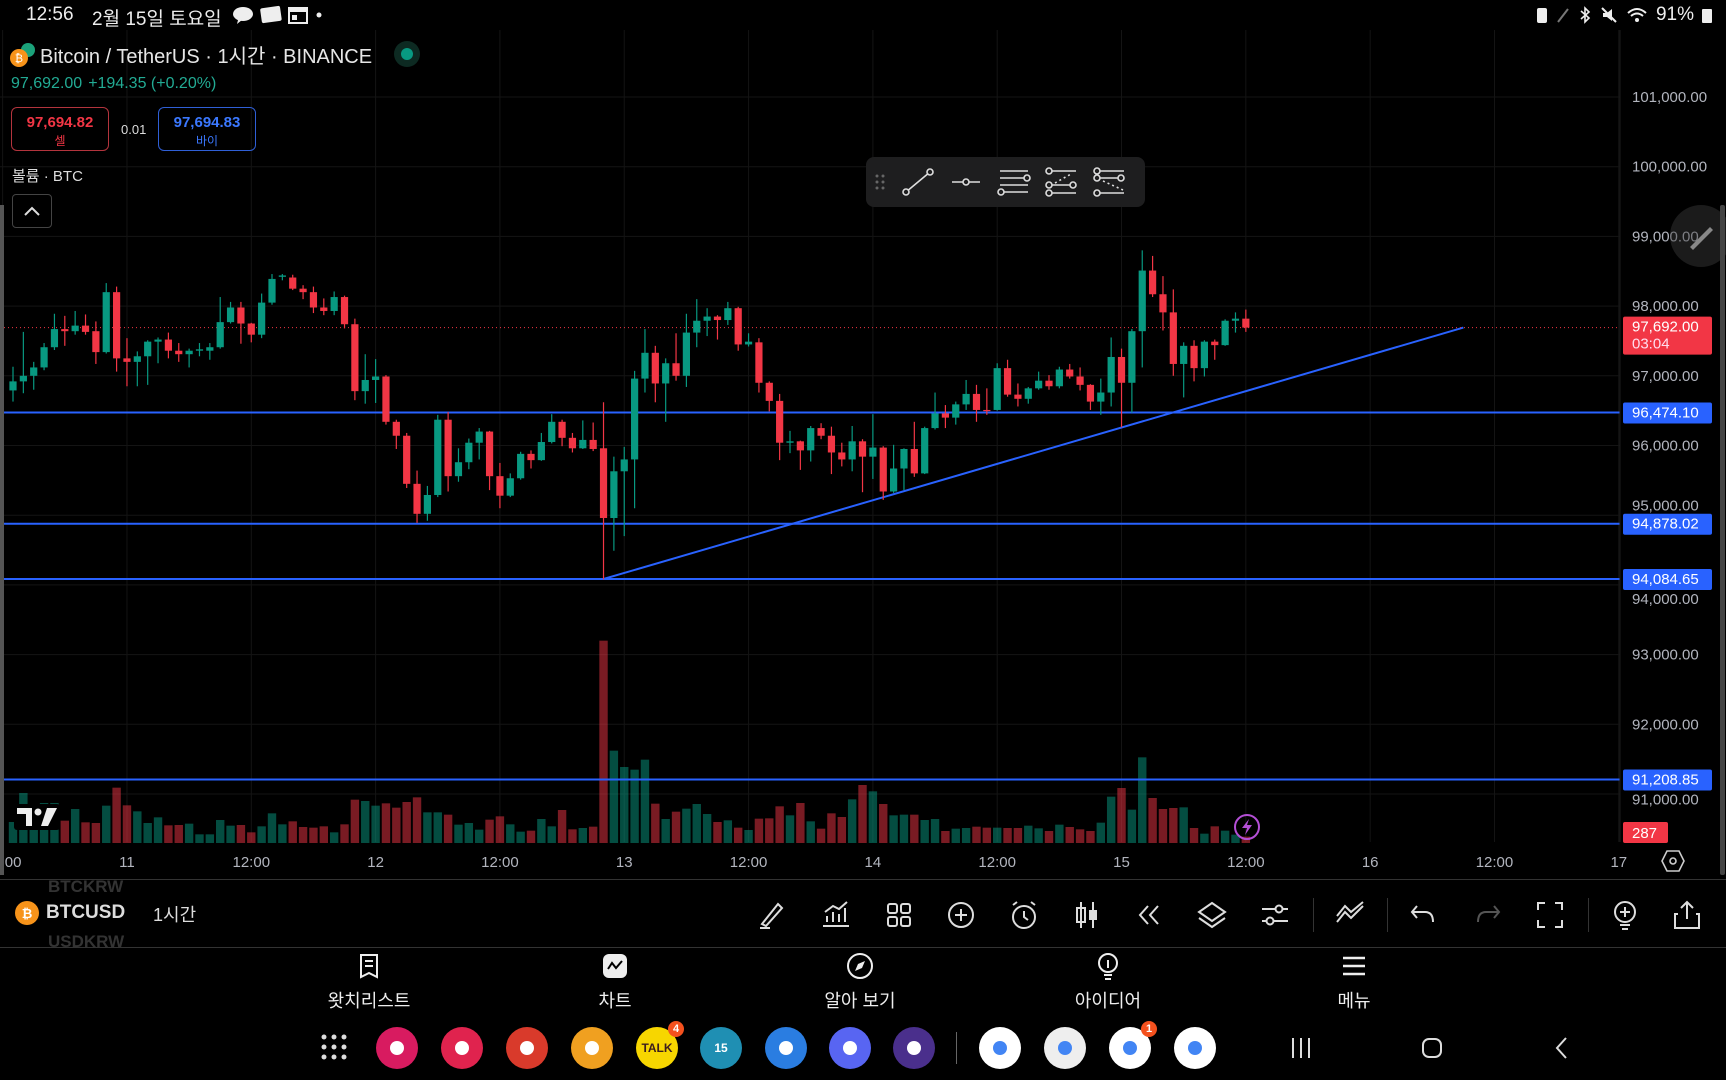 The image size is (1726, 1080). Describe the element at coordinates (997, 862) in the screenshot. I see `time-tick-label: 12:00` at that location.